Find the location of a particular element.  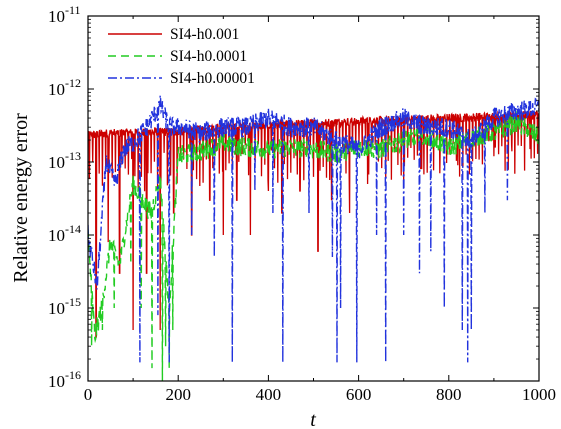

y-tick-label: 10-14 is located at coordinates (64, 233).